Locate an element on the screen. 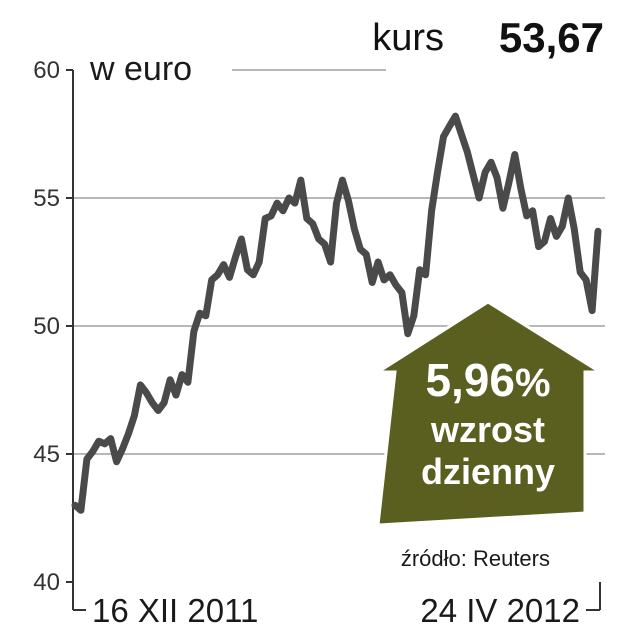 Image resolution: width=623 pixels, height=640 pixels. change-line-1: wzrost is located at coordinates (487, 429).